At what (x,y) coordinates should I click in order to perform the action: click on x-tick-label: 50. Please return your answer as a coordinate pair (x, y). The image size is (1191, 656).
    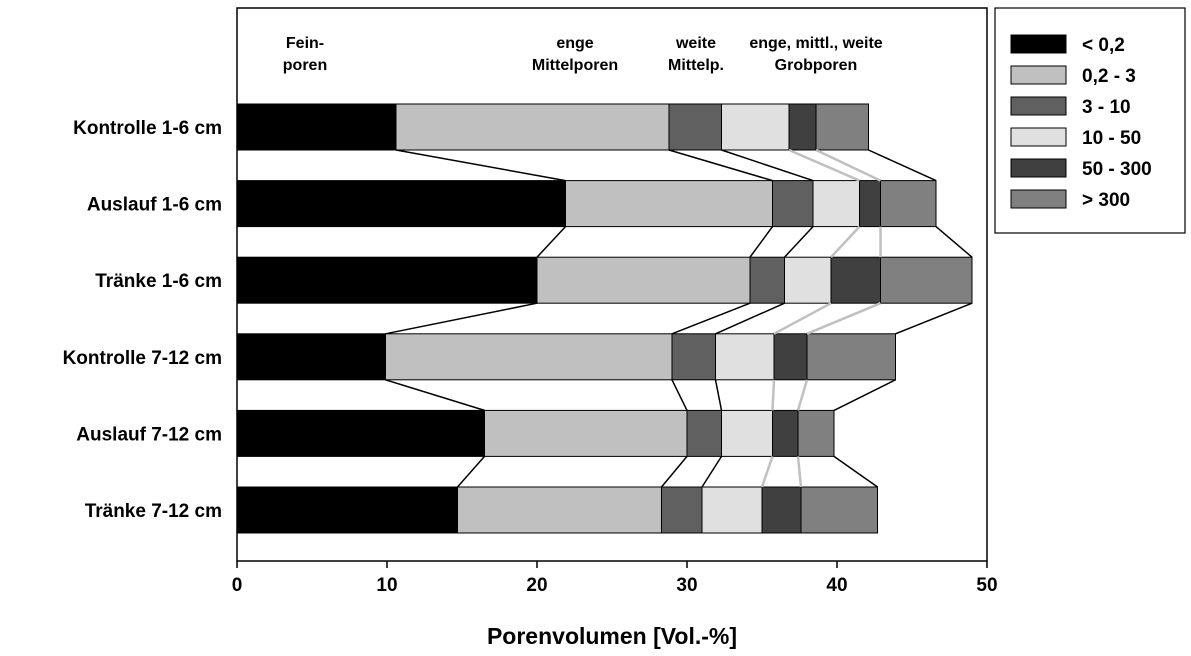
    Looking at the image, I should click on (986, 585).